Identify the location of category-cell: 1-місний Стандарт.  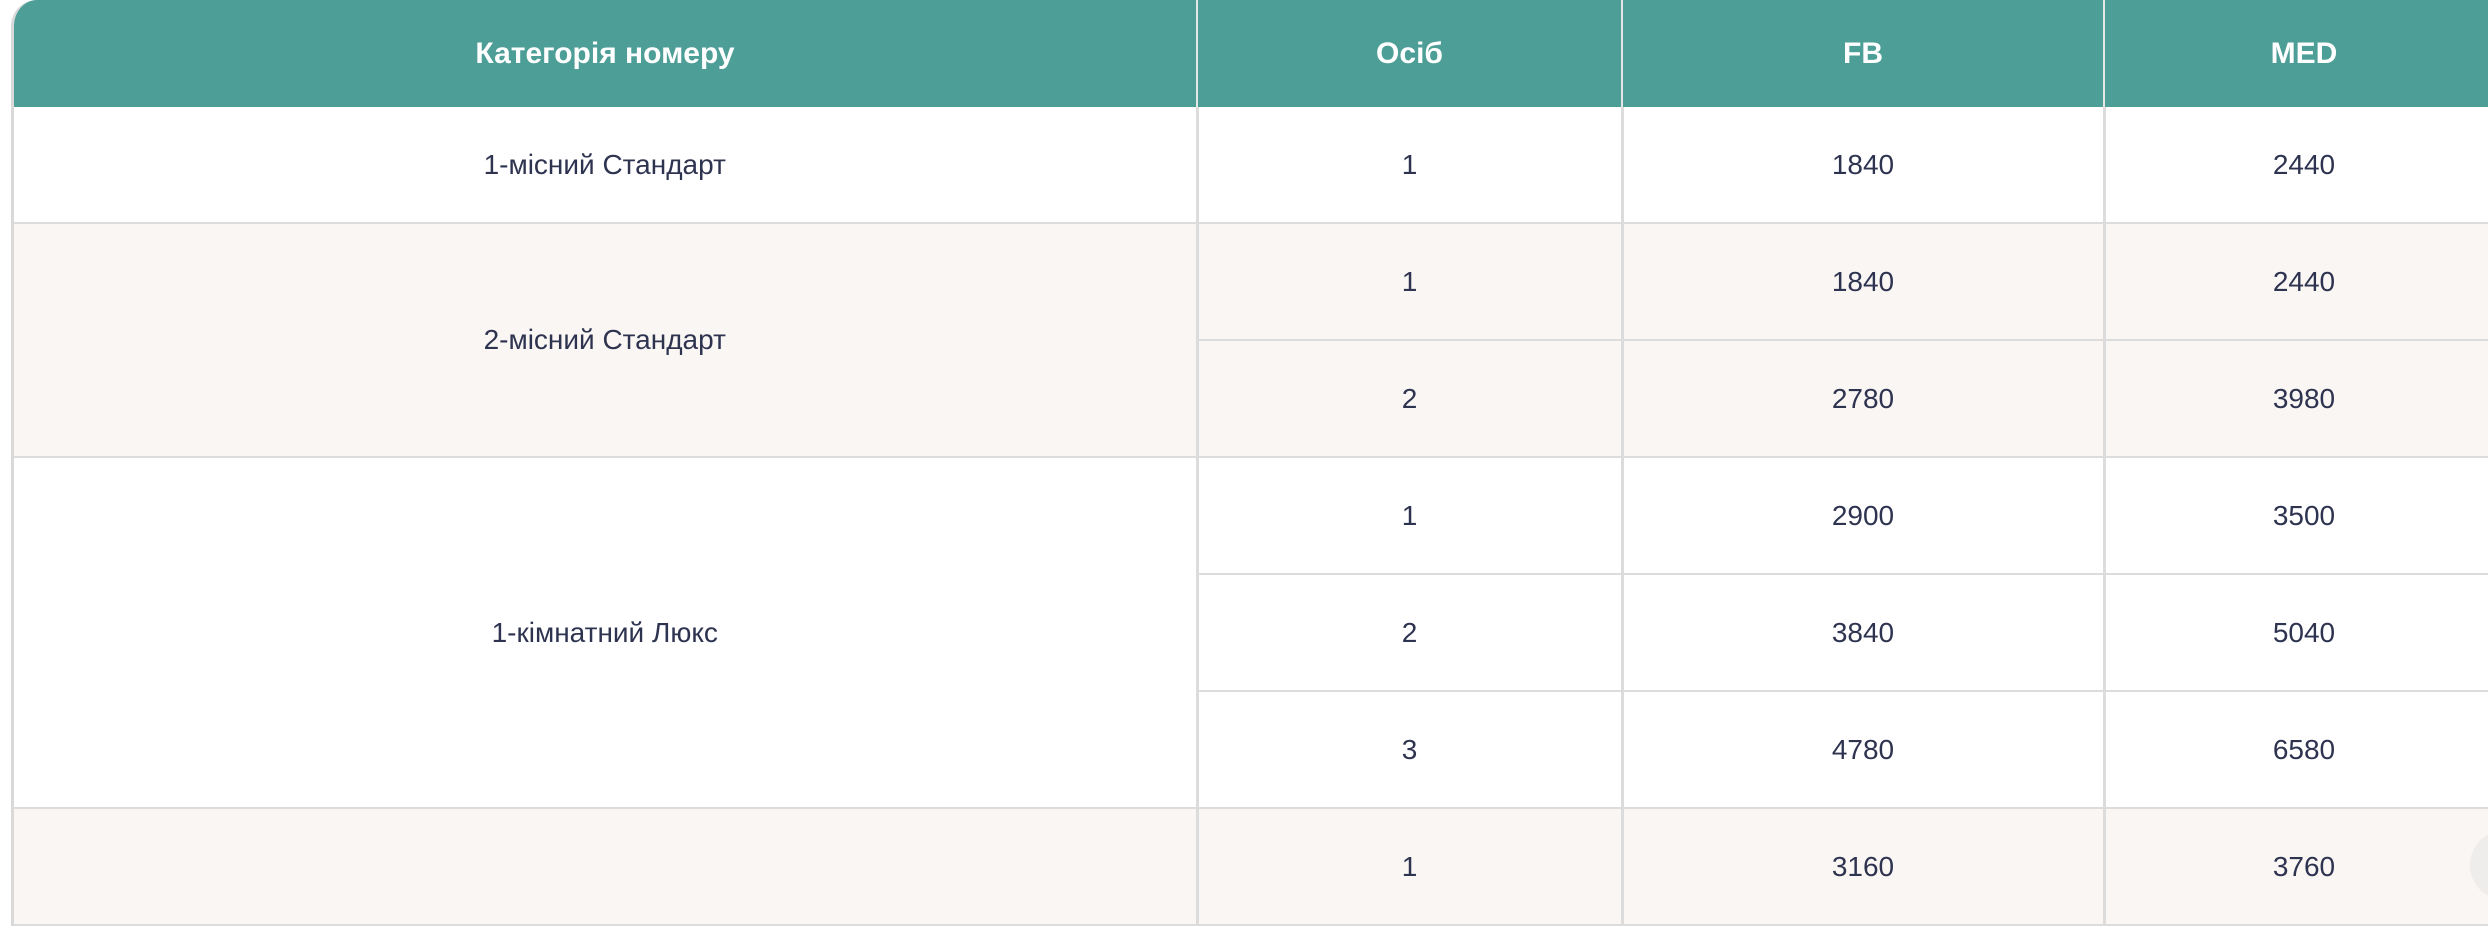
(606, 165).